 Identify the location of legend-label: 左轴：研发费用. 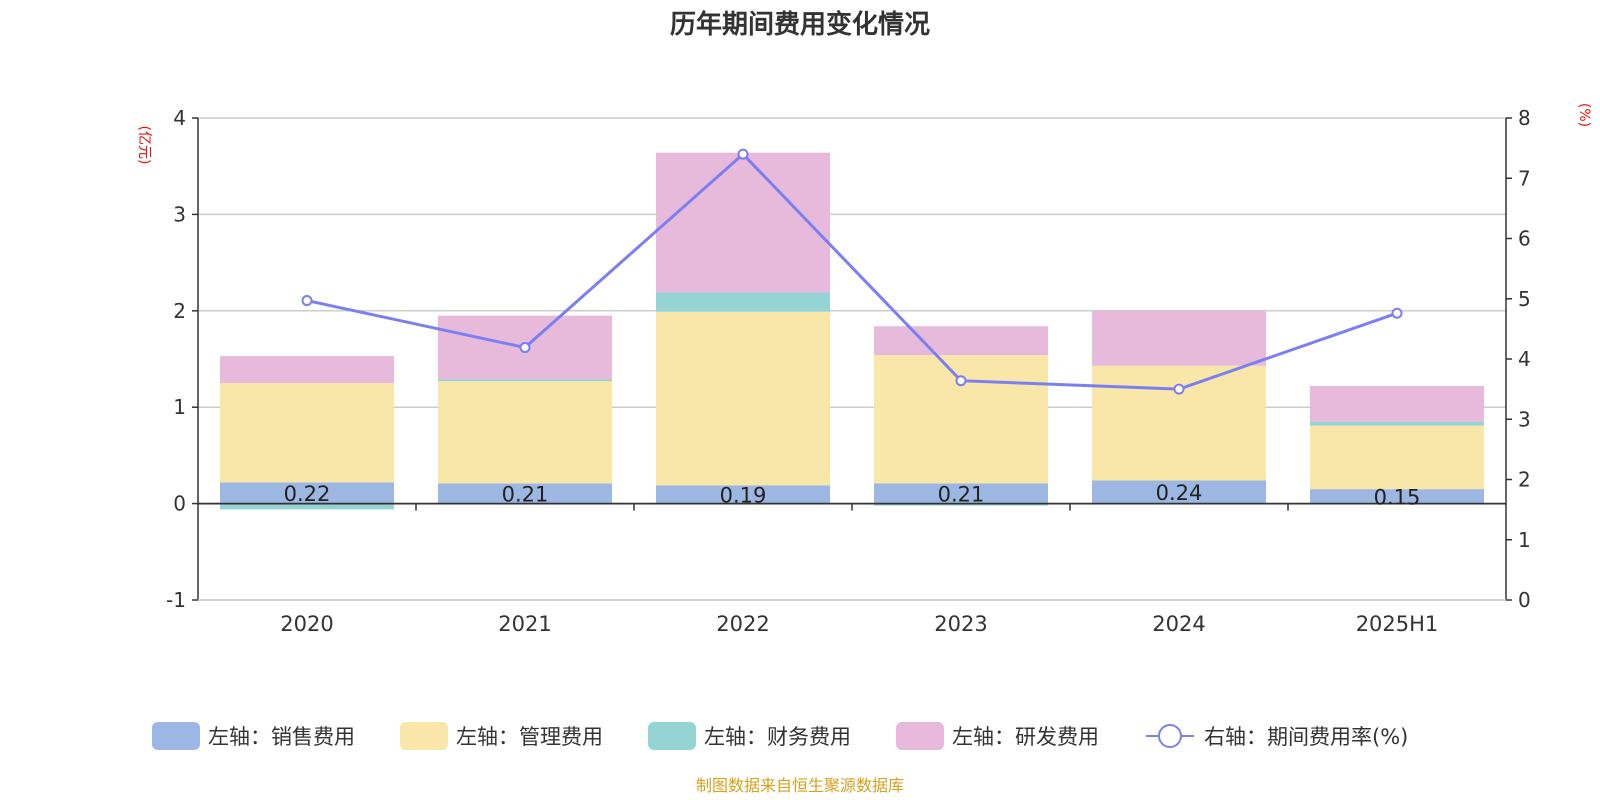
(1025, 737).